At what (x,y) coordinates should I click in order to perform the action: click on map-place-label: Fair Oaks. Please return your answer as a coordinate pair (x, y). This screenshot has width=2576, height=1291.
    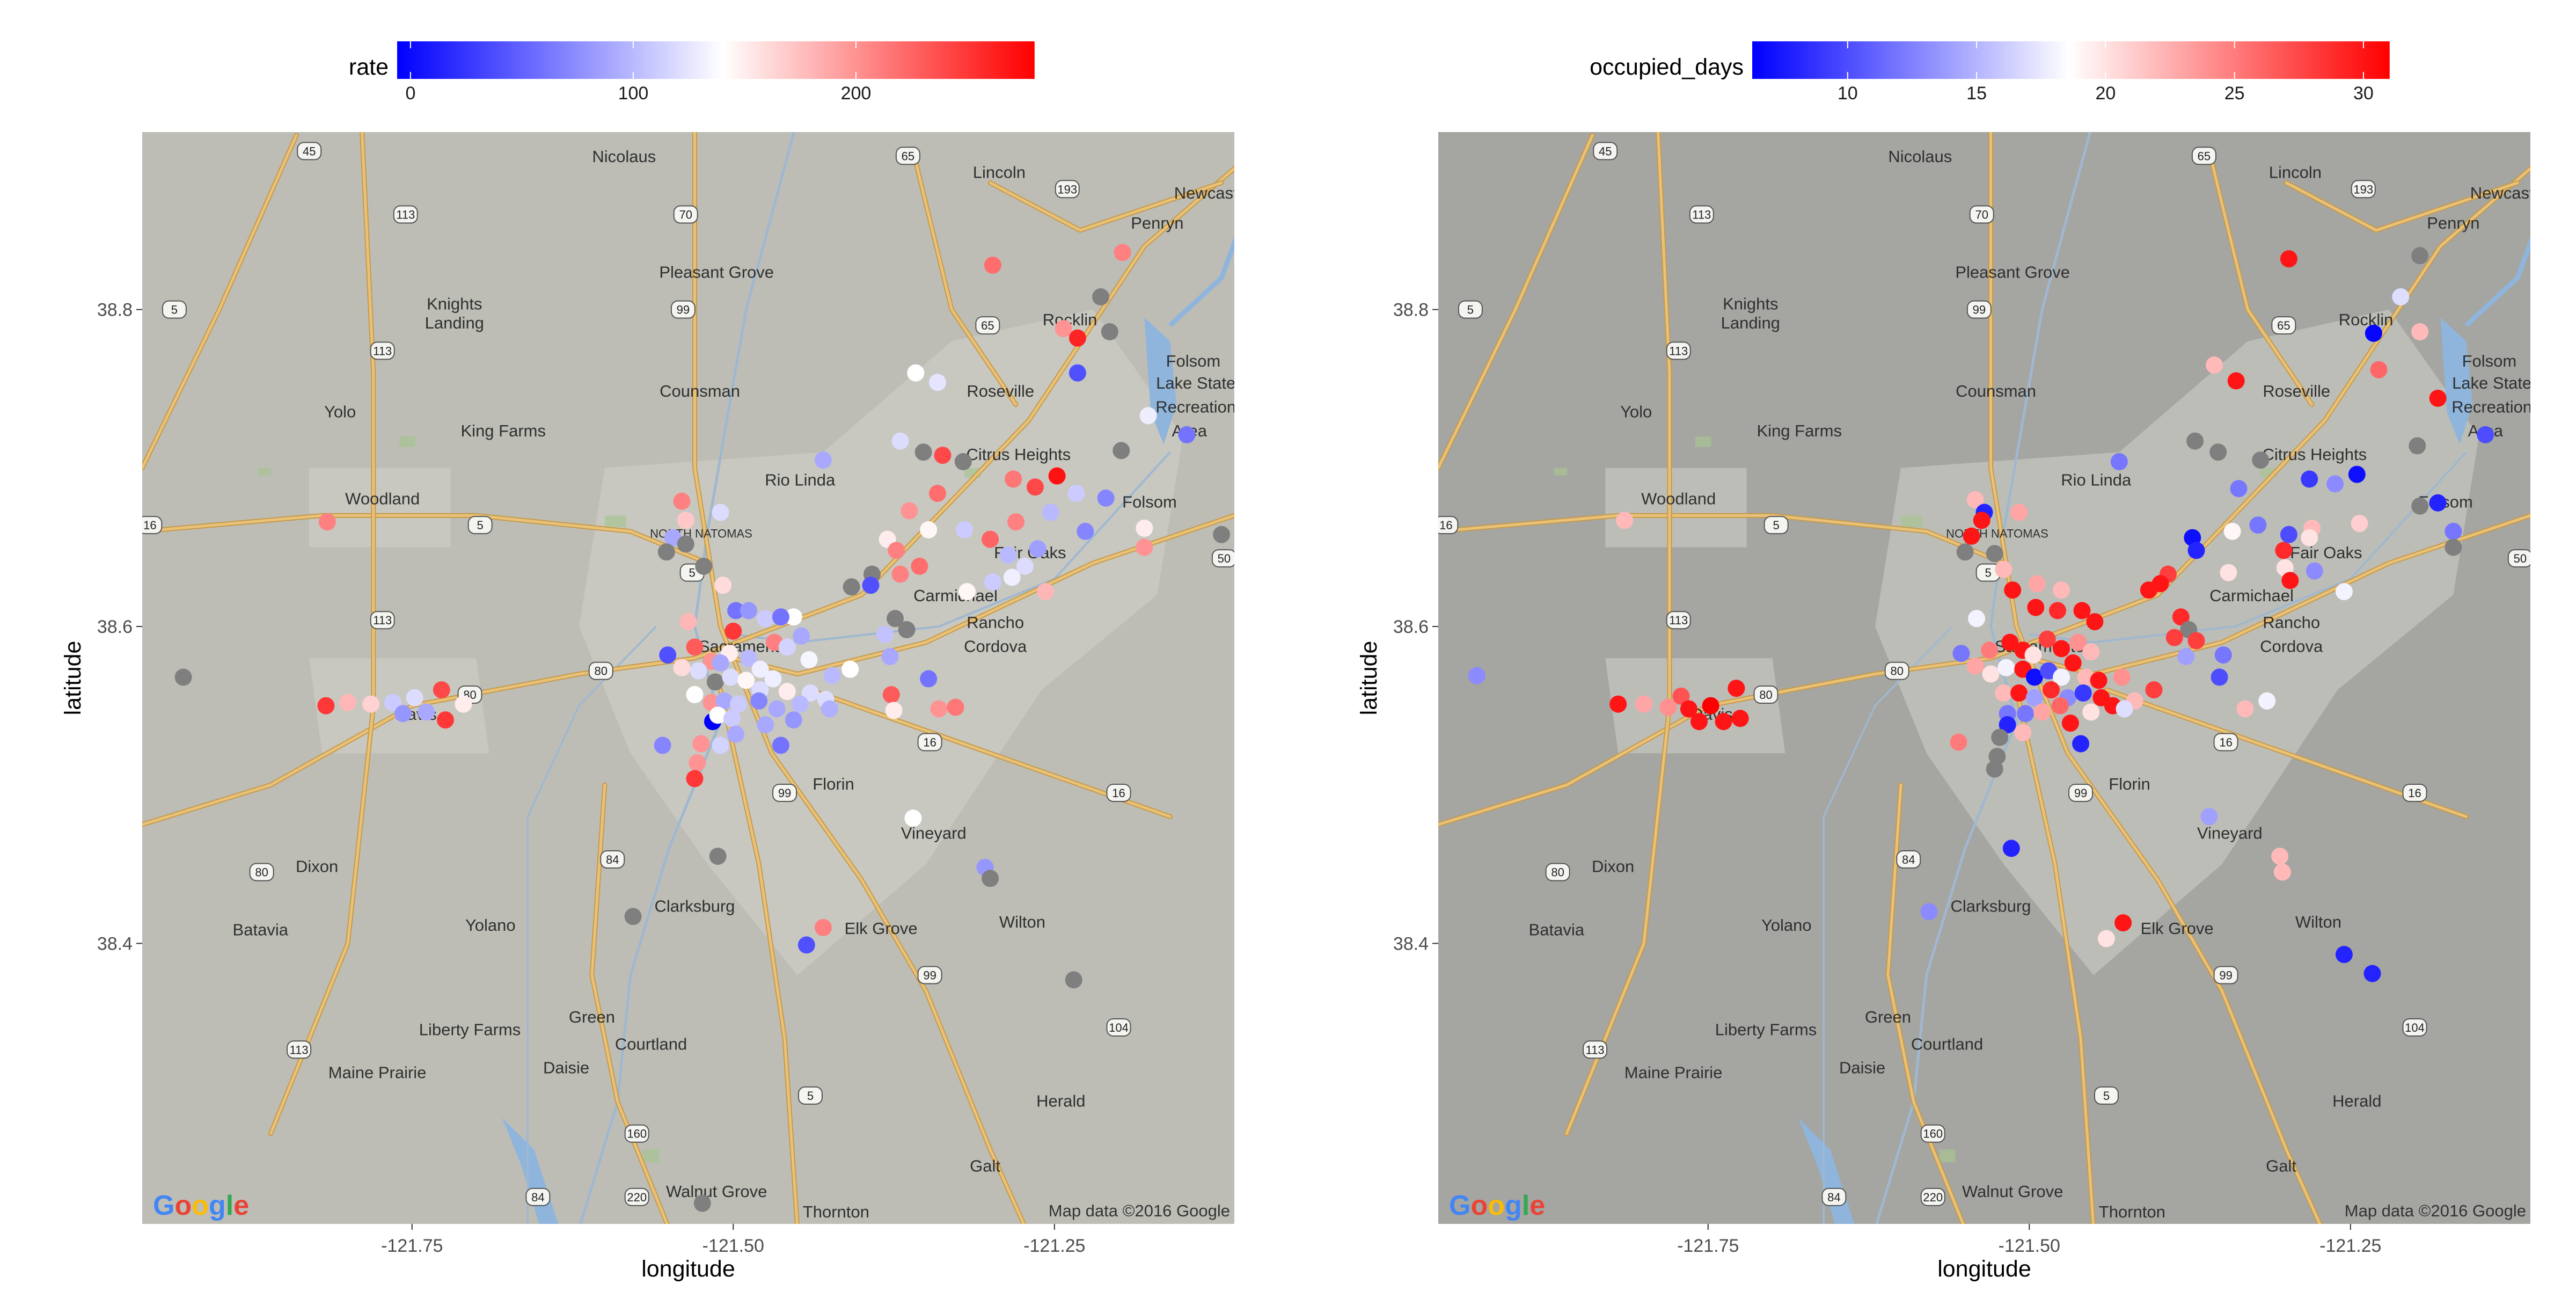
    Looking at the image, I should click on (2326, 552).